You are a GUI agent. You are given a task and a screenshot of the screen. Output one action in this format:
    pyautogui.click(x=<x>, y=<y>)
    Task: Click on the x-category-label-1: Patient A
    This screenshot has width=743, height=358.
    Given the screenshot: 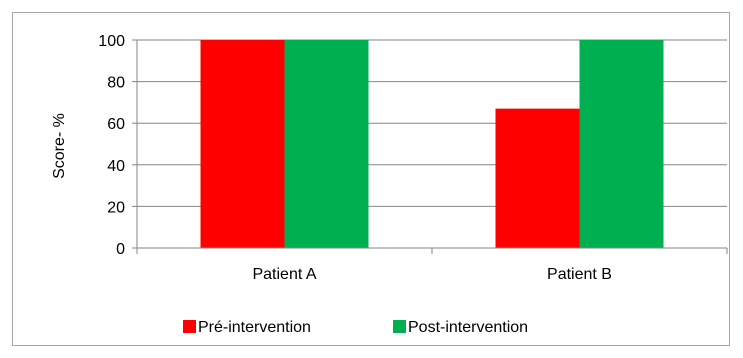 What is the action you would take?
    pyautogui.click(x=284, y=274)
    